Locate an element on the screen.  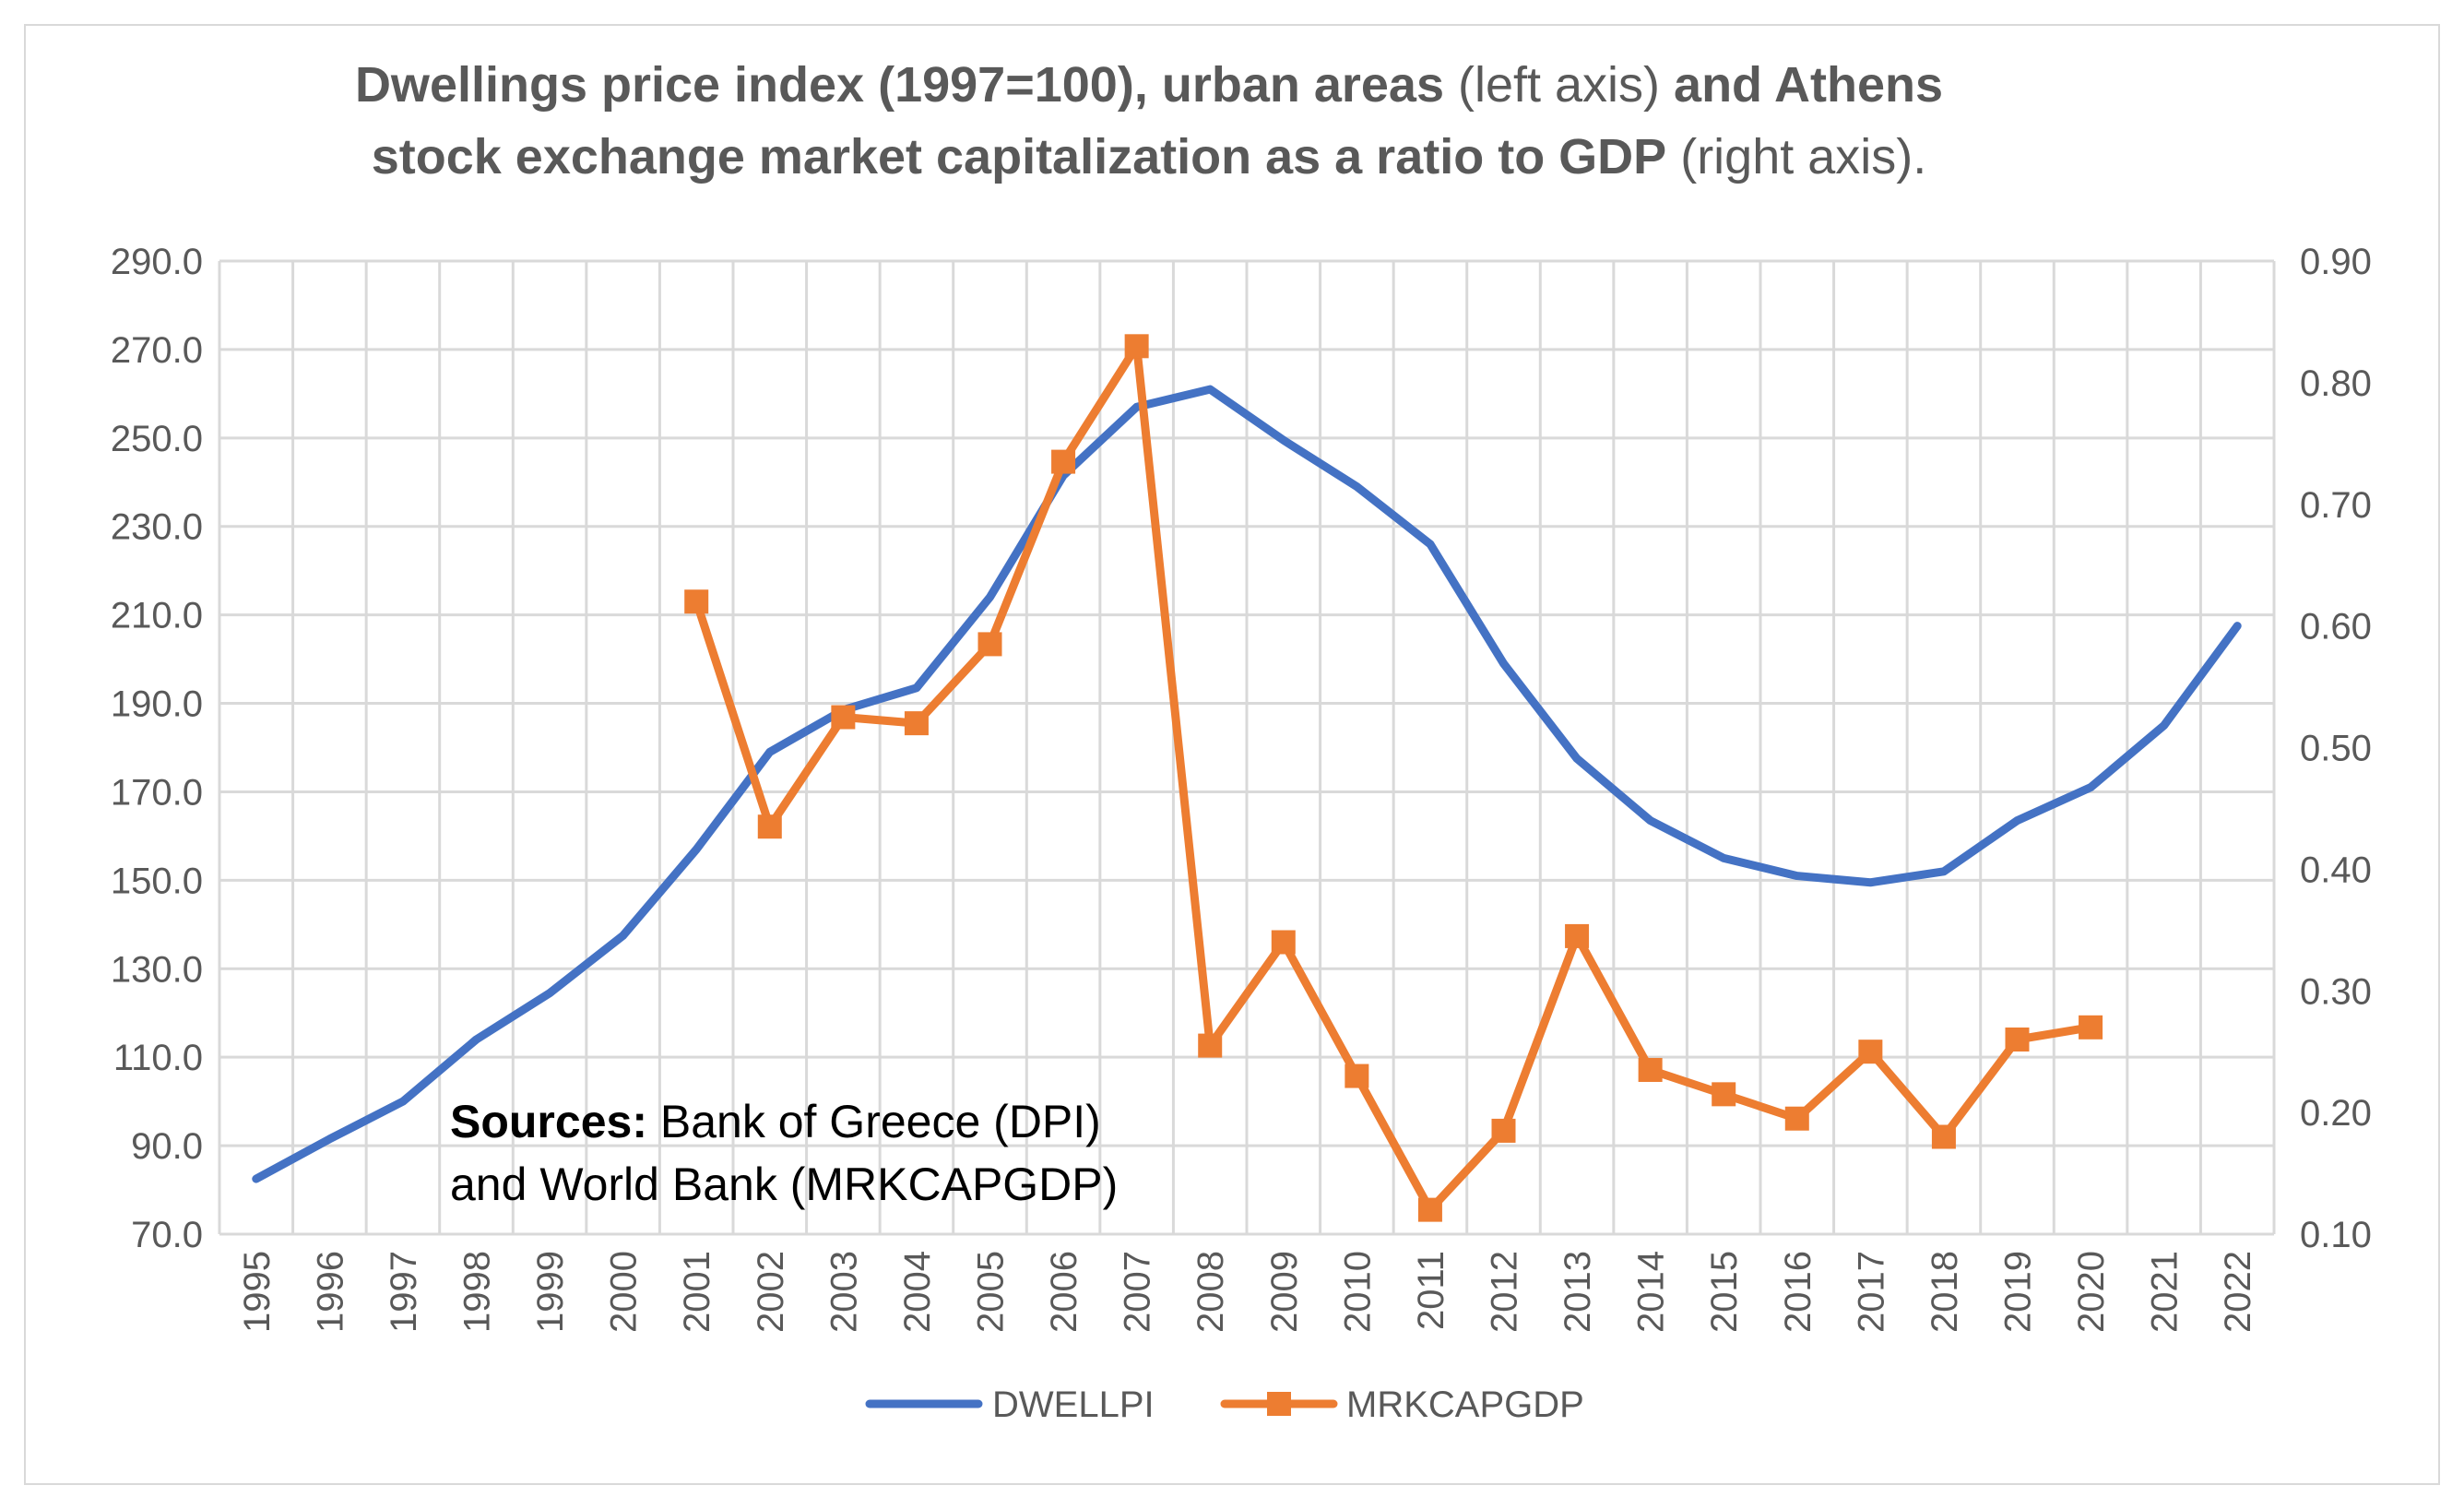
x-axis-tick-label: 1999 is located at coordinates (551, 1292).